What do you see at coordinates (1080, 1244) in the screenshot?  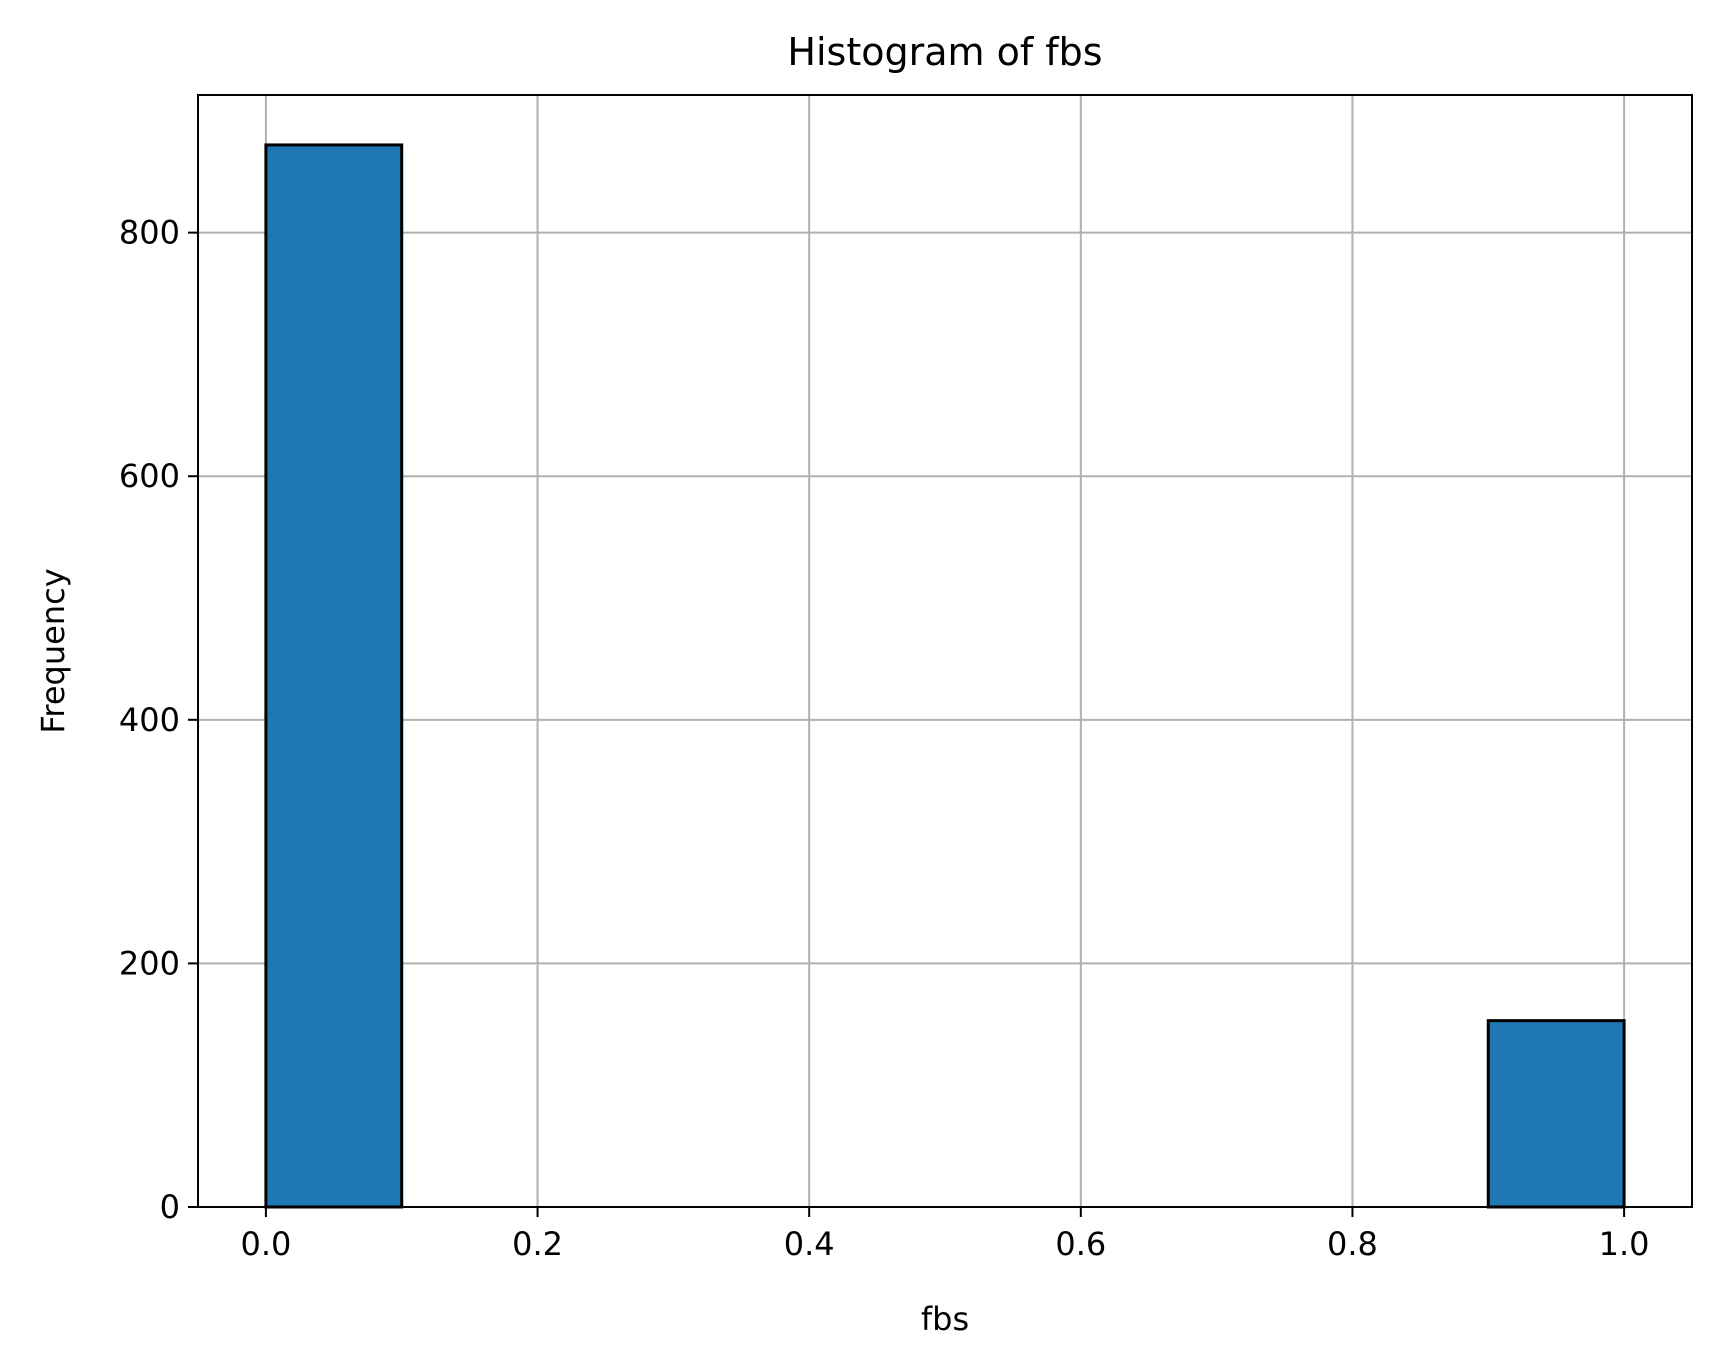 I see `x-tick-label-3: 0.6` at bounding box center [1080, 1244].